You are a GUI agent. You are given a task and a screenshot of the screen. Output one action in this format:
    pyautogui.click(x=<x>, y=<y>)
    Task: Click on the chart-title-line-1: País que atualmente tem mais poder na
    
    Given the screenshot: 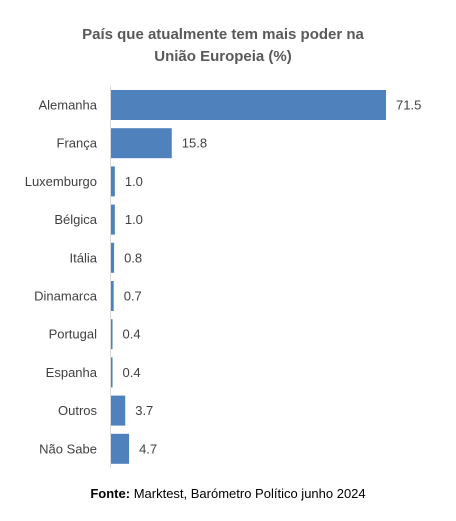 What is the action you would take?
    pyautogui.click(x=223, y=34)
    